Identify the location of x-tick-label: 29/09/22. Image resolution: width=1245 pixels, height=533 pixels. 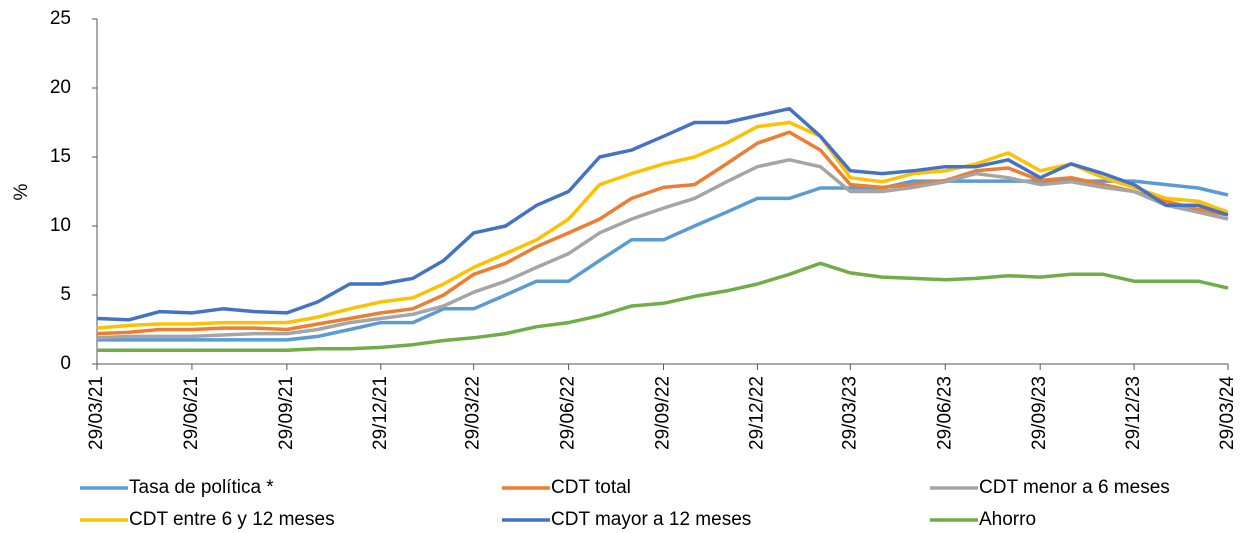
(663, 413).